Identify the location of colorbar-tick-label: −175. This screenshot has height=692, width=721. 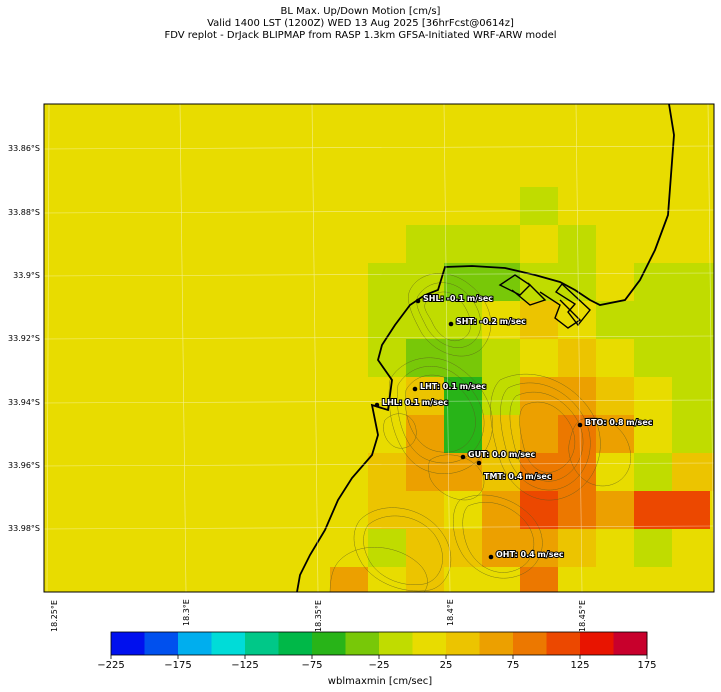
(178, 665).